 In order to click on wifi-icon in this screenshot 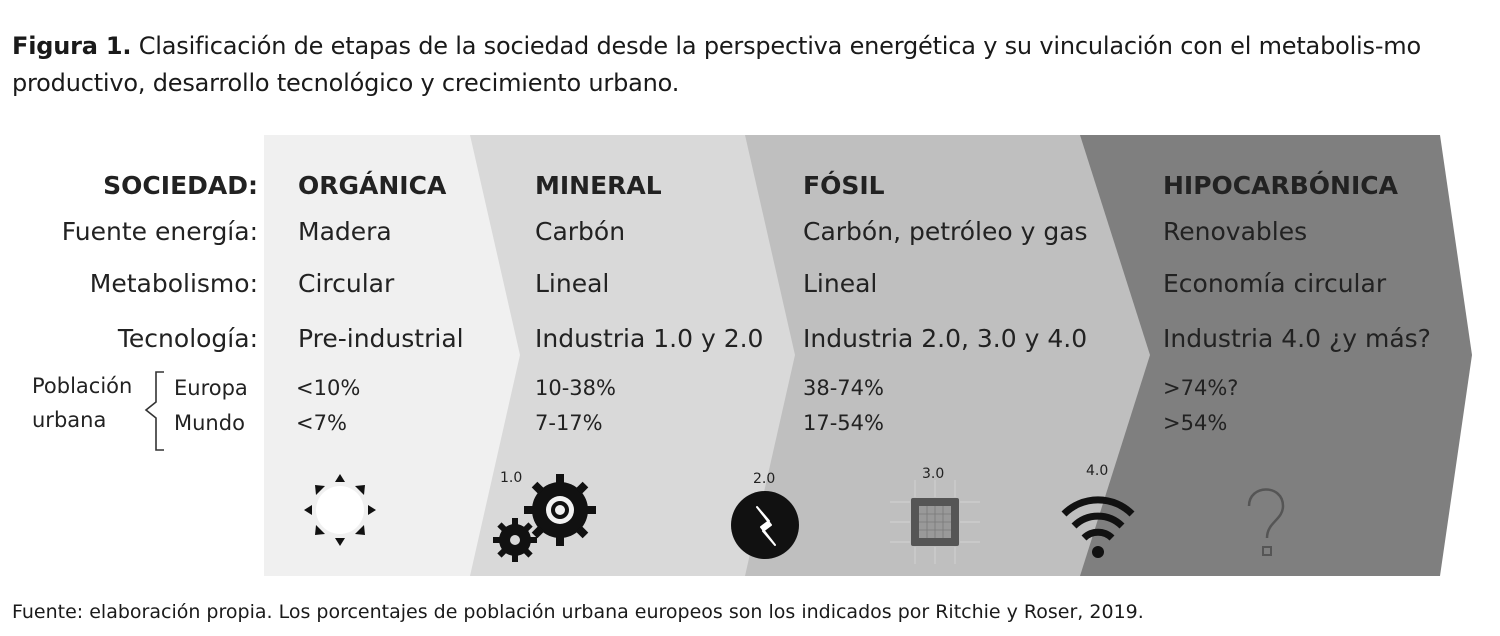, I will do `click(1098, 527)`.